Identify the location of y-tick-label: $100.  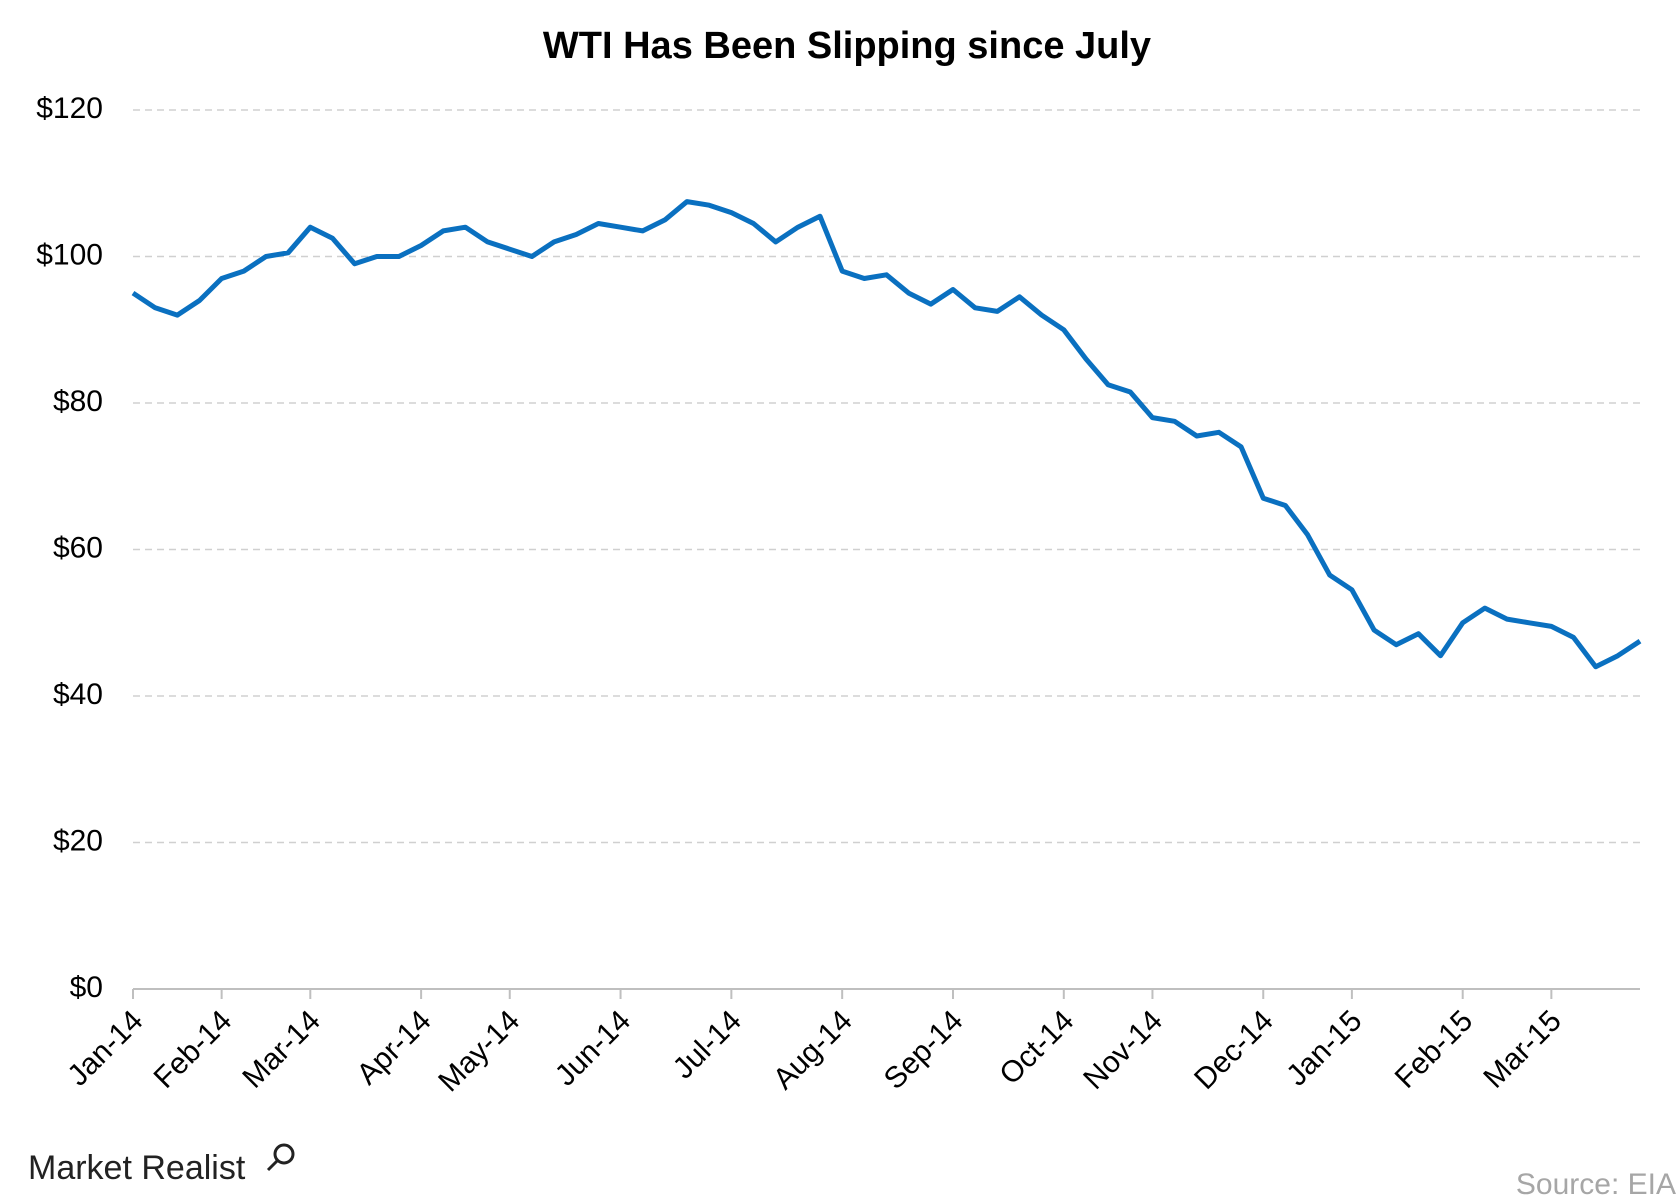
(69, 254).